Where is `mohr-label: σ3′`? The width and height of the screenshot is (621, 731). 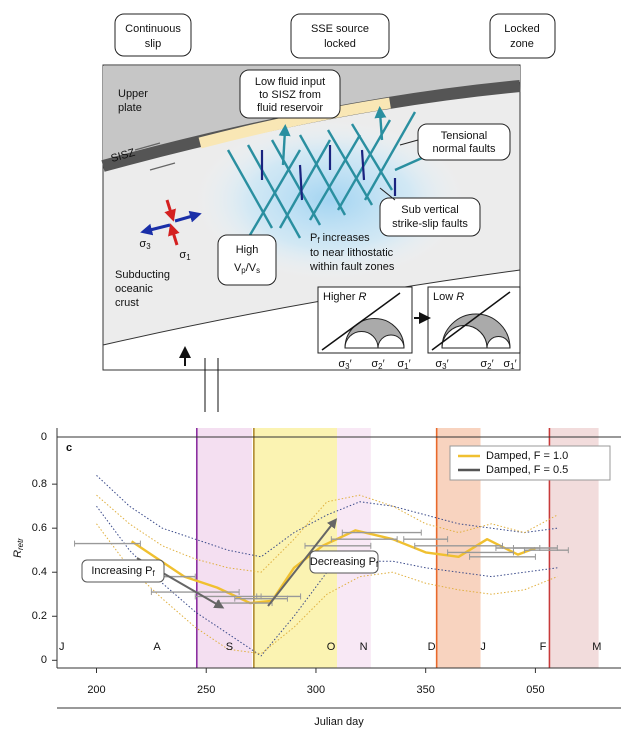 mohr-label: σ3′ is located at coordinates (344, 364).